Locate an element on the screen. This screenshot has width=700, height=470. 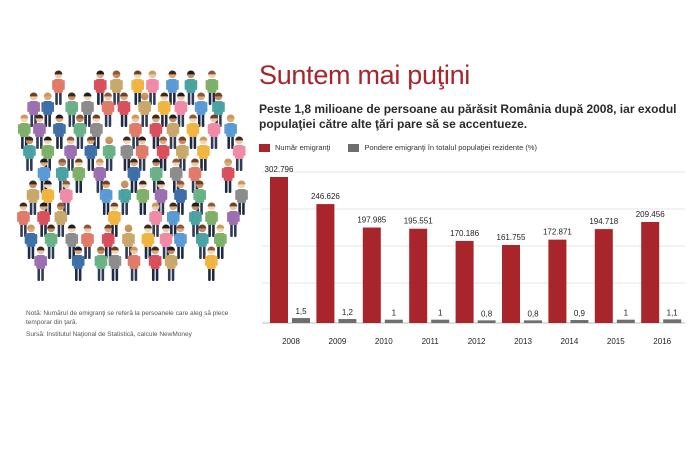
x-tick-label: 2016 is located at coordinates (662, 341).